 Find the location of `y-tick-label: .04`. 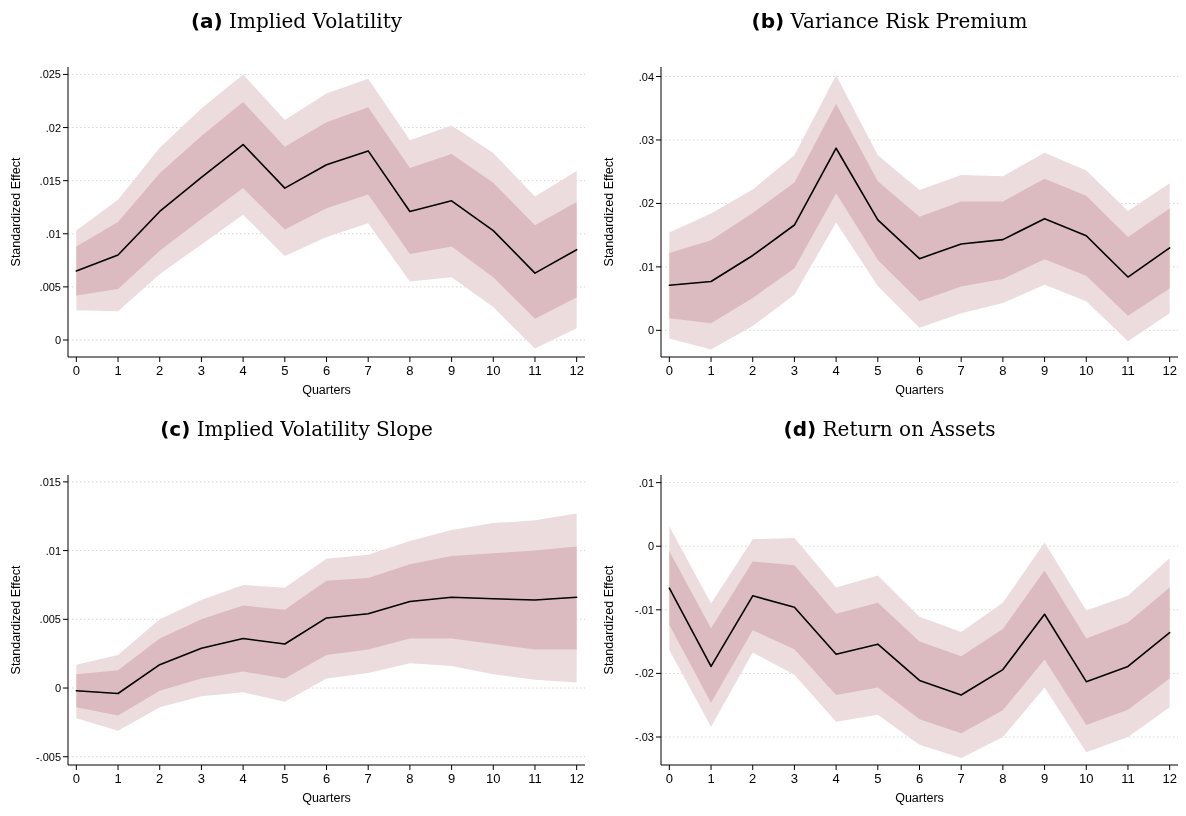

y-tick-label: .04 is located at coordinates (646, 76).